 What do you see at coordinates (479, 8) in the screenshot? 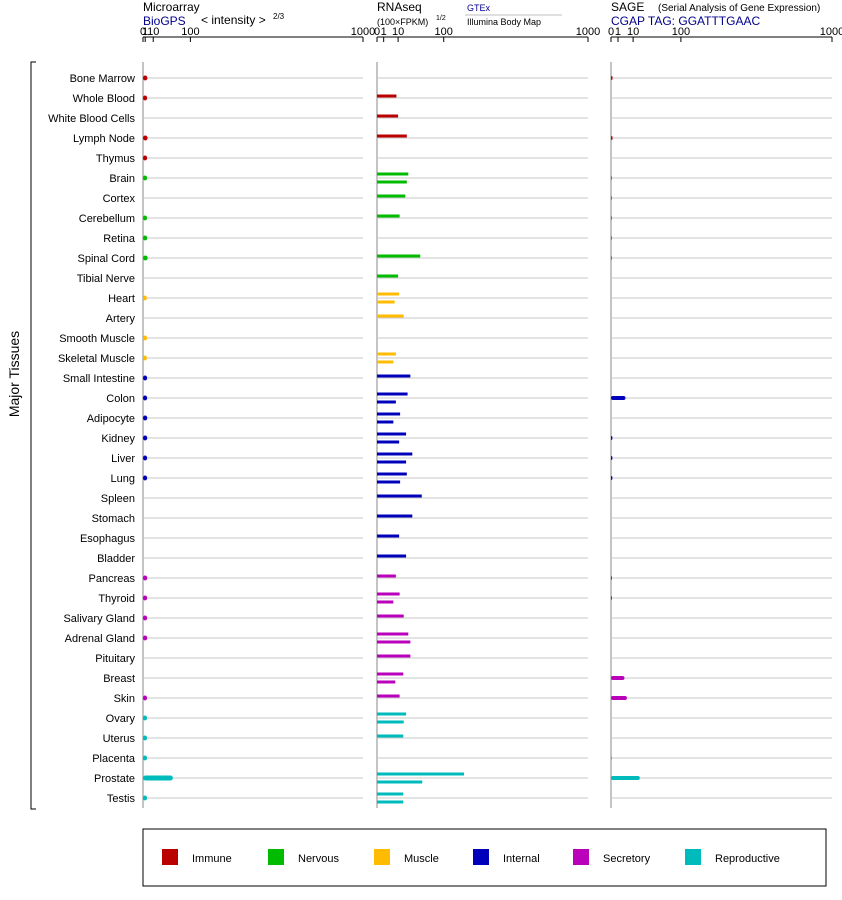
I see `panel-source-top: GTEx` at bounding box center [479, 8].